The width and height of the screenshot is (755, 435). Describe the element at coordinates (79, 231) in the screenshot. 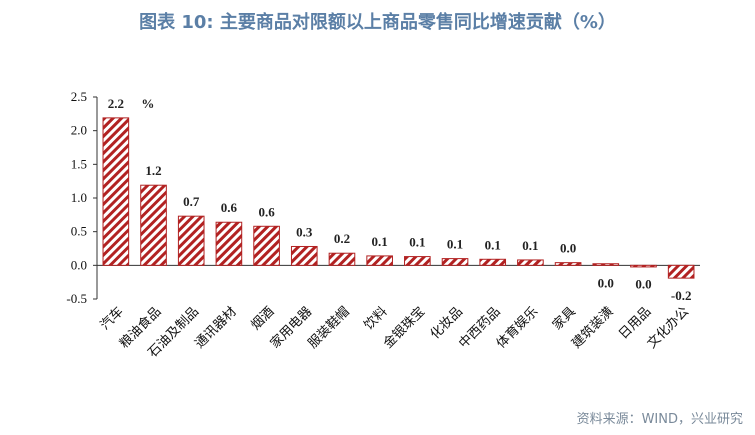

I see `y-tick-label: 0.5` at that location.